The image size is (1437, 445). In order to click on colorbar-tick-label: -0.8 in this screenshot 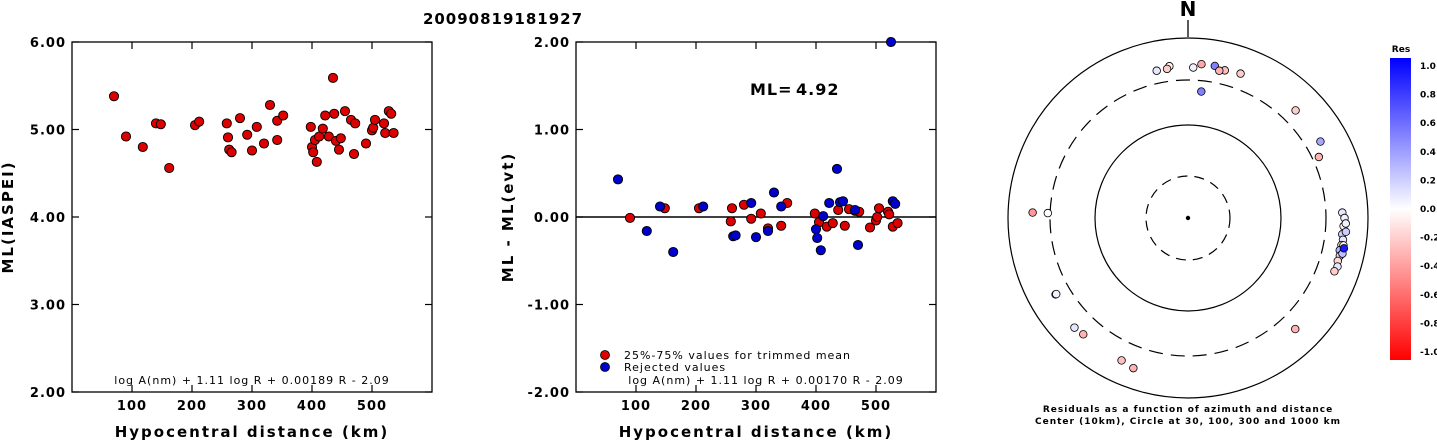, I will do `click(1428, 324)`.